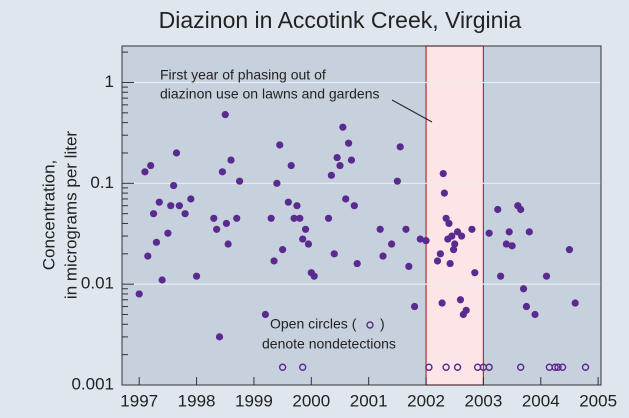 This screenshot has height=418, width=629. Describe the element at coordinates (109, 81) in the screenshot. I see `y-tick-label: 1` at that location.